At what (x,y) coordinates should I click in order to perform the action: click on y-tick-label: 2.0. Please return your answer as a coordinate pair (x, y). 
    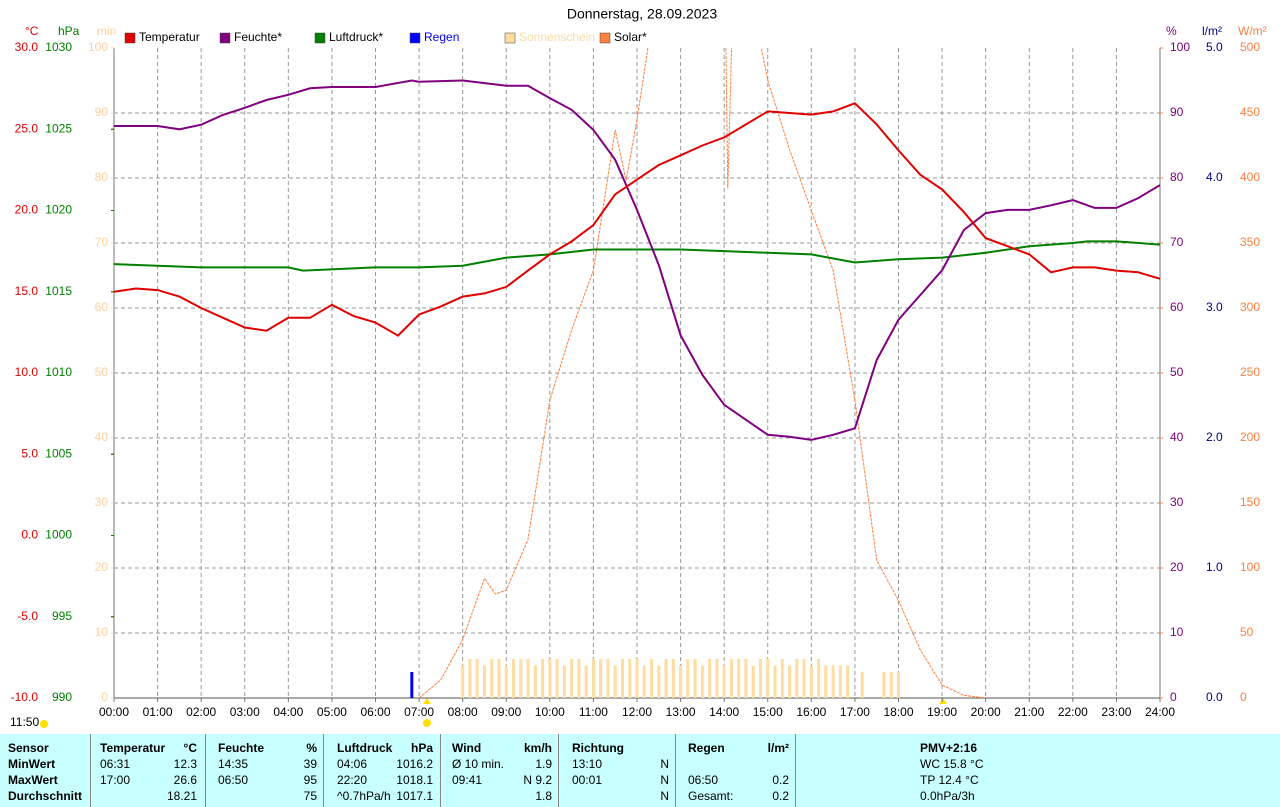
    Looking at the image, I should click on (1214, 437).